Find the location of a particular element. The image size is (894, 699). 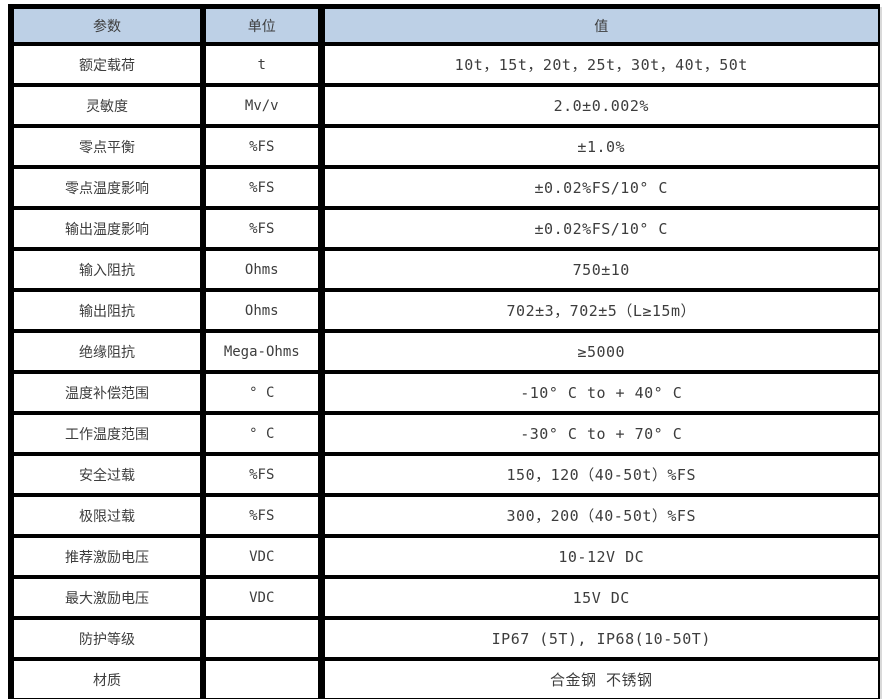

value-cell: 合金钢 不锈钢 is located at coordinates (599, 678).